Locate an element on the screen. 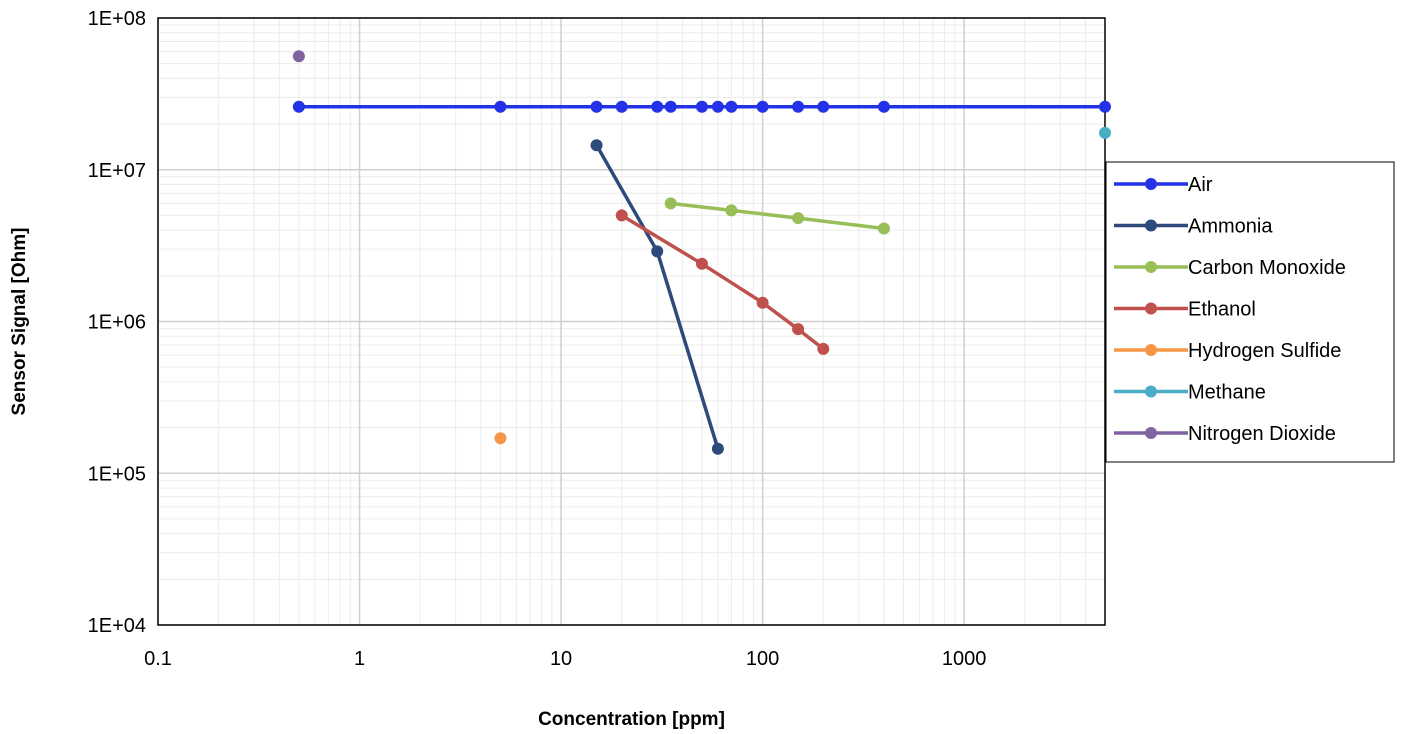 The width and height of the screenshot is (1408, 734). legend-label: Nitrogen Dioxide is located at coordinates (1262, 434).